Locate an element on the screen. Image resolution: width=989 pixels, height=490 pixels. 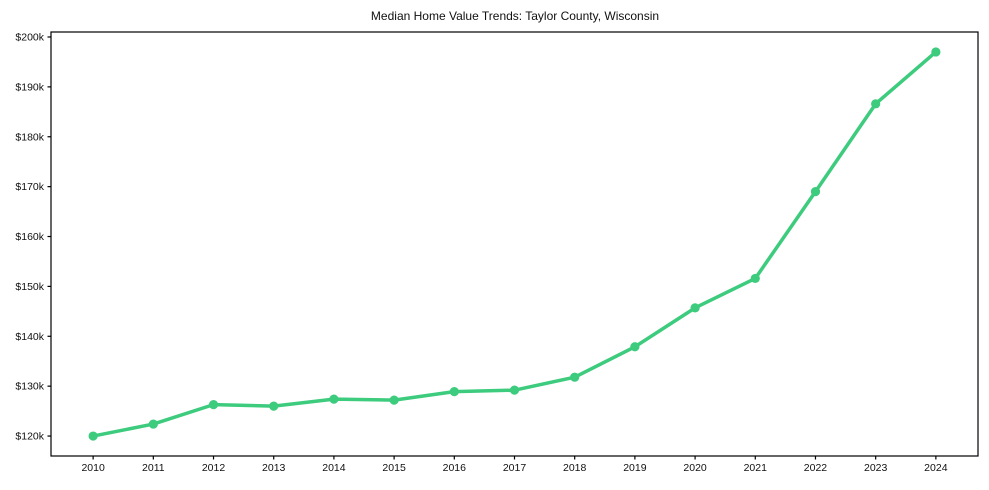
x-tick-label: 2022 is located at coordinates (816, 468).